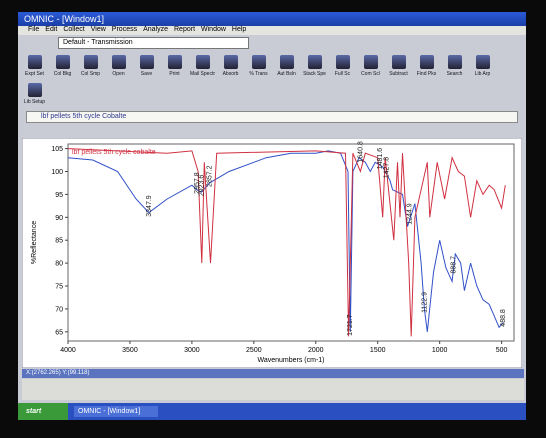 The image size is (546, 438). What do you see at coordinates (210, 176) in the screenshot?
I see `peak-label: 2857.2` at bounding box center [210, 176].